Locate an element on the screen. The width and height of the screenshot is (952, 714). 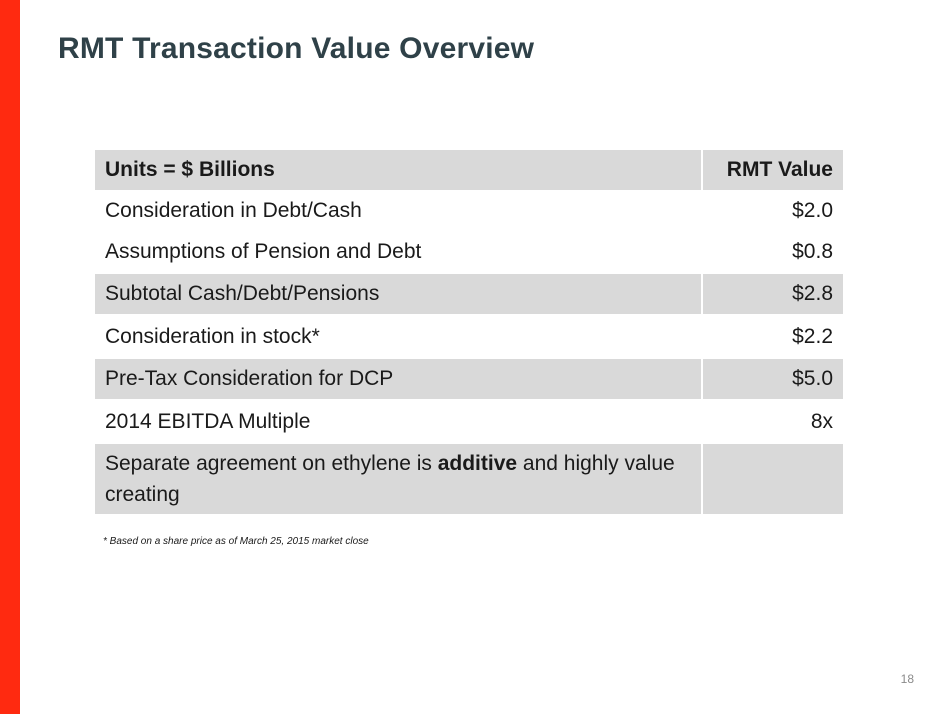
row-label: Subtotal Cash/Debt/Pensions is located at coordinates (398, 294).